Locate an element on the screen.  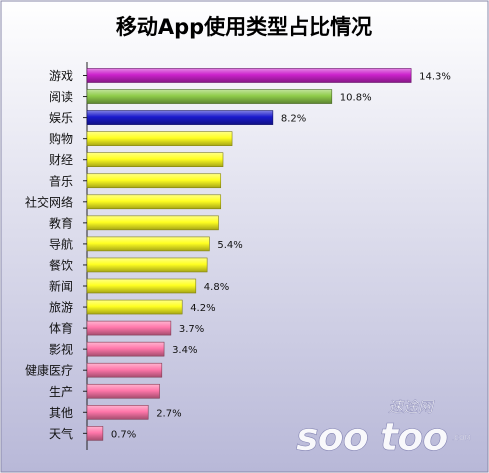
watermark-subtext: 速途网 is located at coordinates (411, 407).